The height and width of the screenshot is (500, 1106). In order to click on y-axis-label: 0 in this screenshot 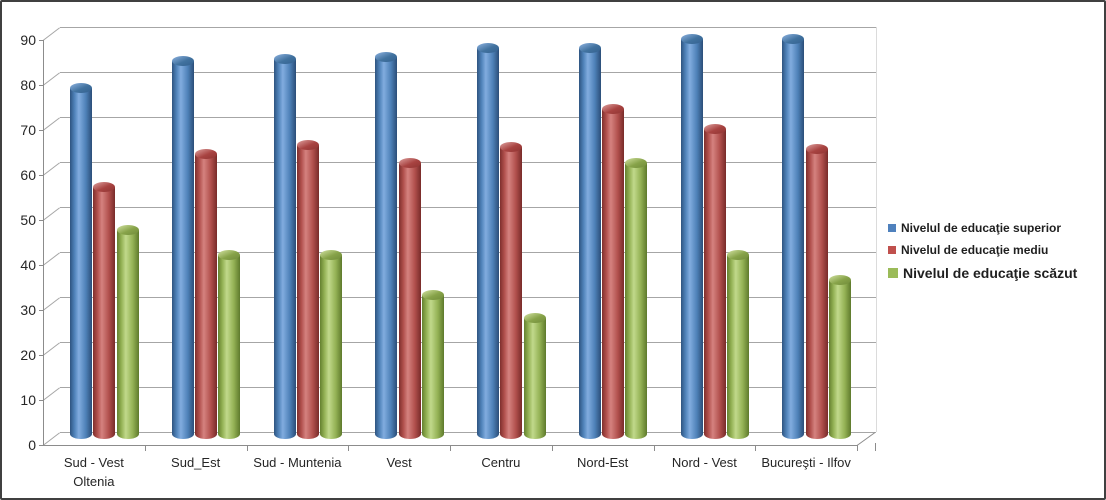, I will do `click(32, 445)`.